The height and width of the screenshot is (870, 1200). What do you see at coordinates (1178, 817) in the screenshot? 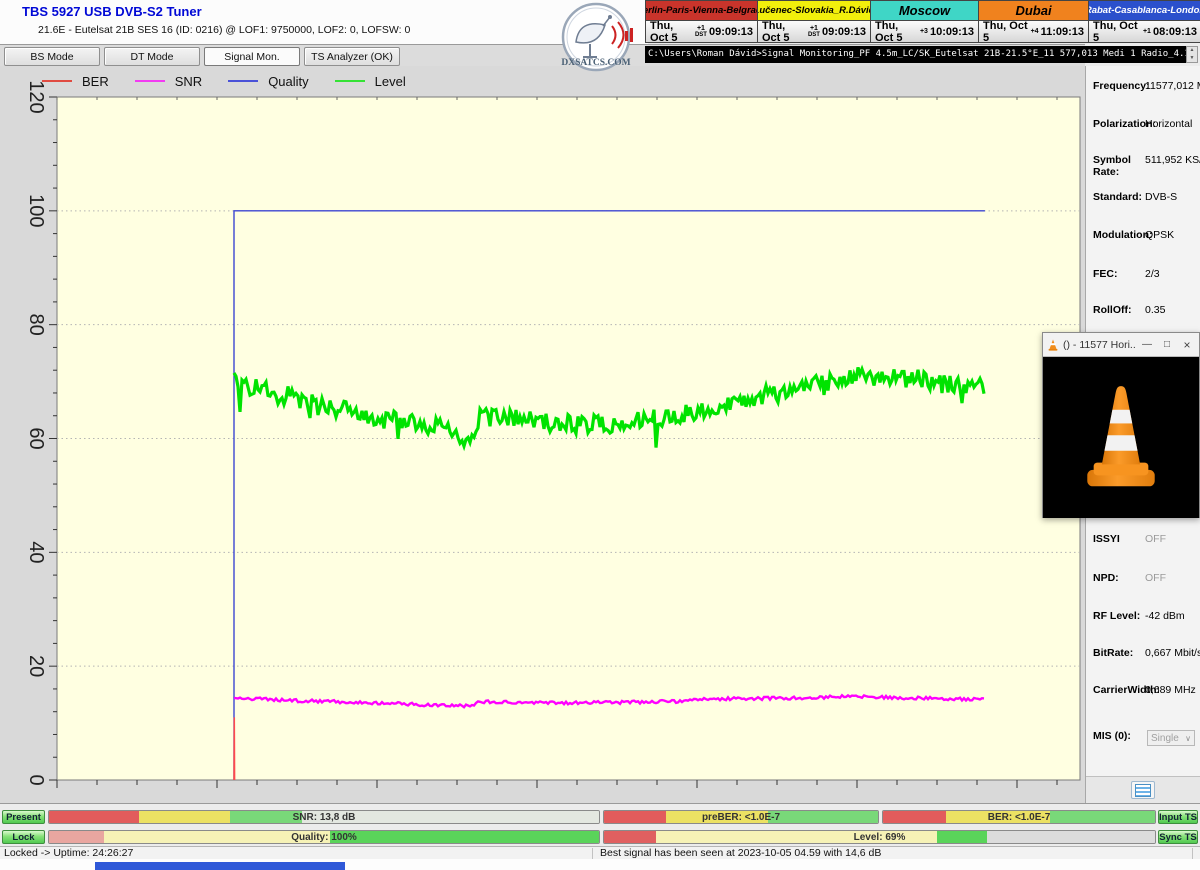
I see `input-ts-button: Input TS` at bounding box center [1178, 817].